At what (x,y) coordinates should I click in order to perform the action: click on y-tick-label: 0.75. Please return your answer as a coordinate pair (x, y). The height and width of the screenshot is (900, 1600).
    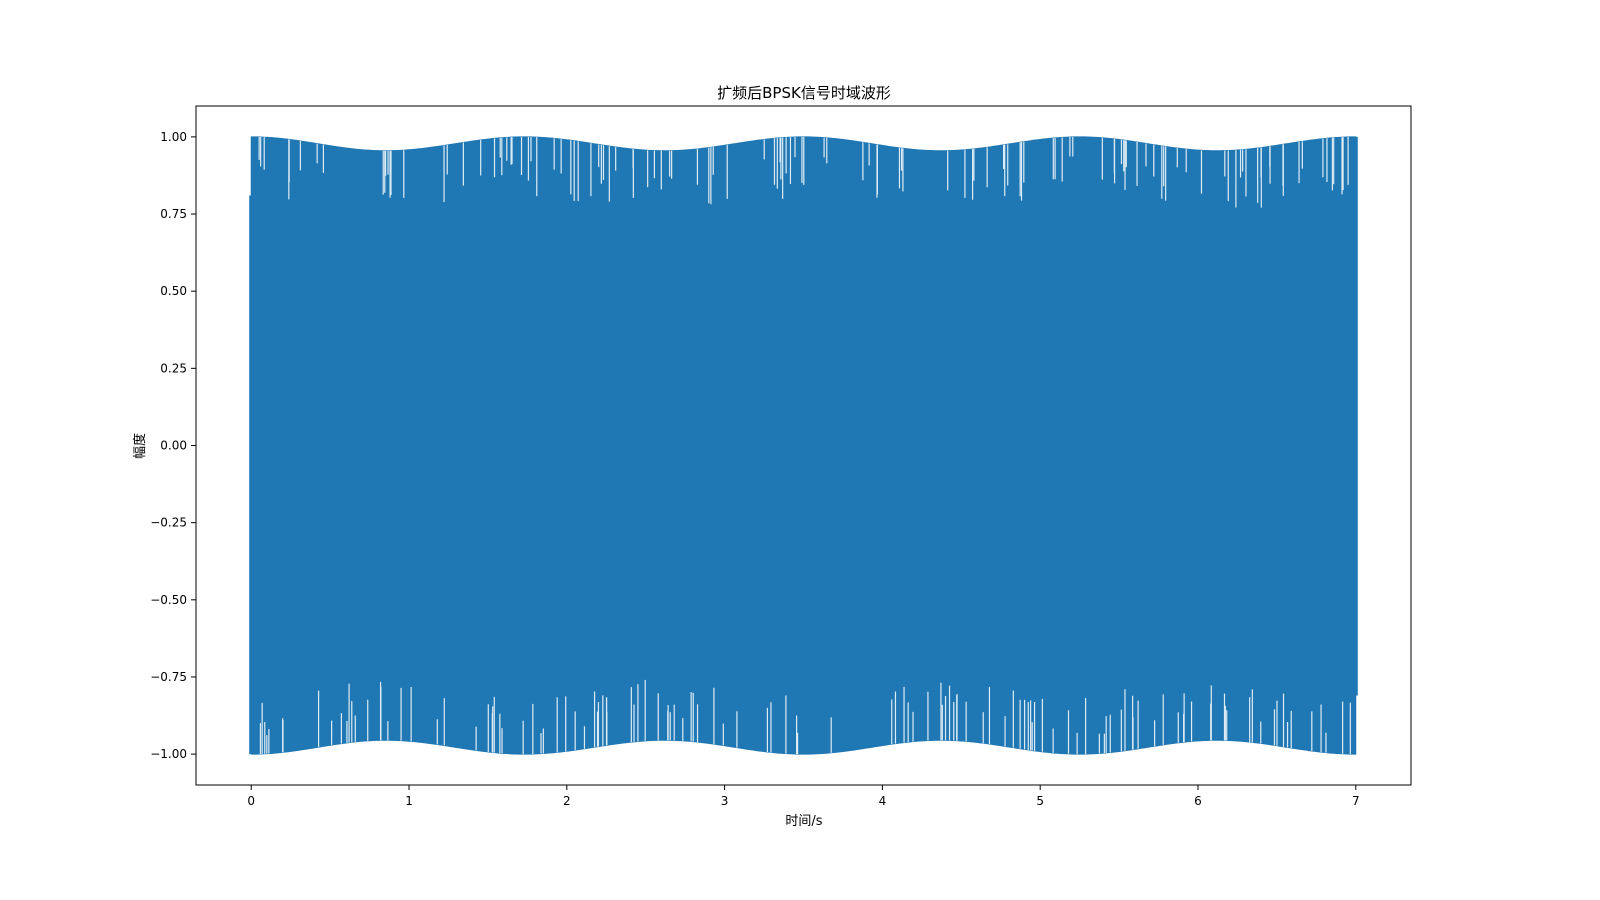
    Looking at the image, I should click on (173, 214).